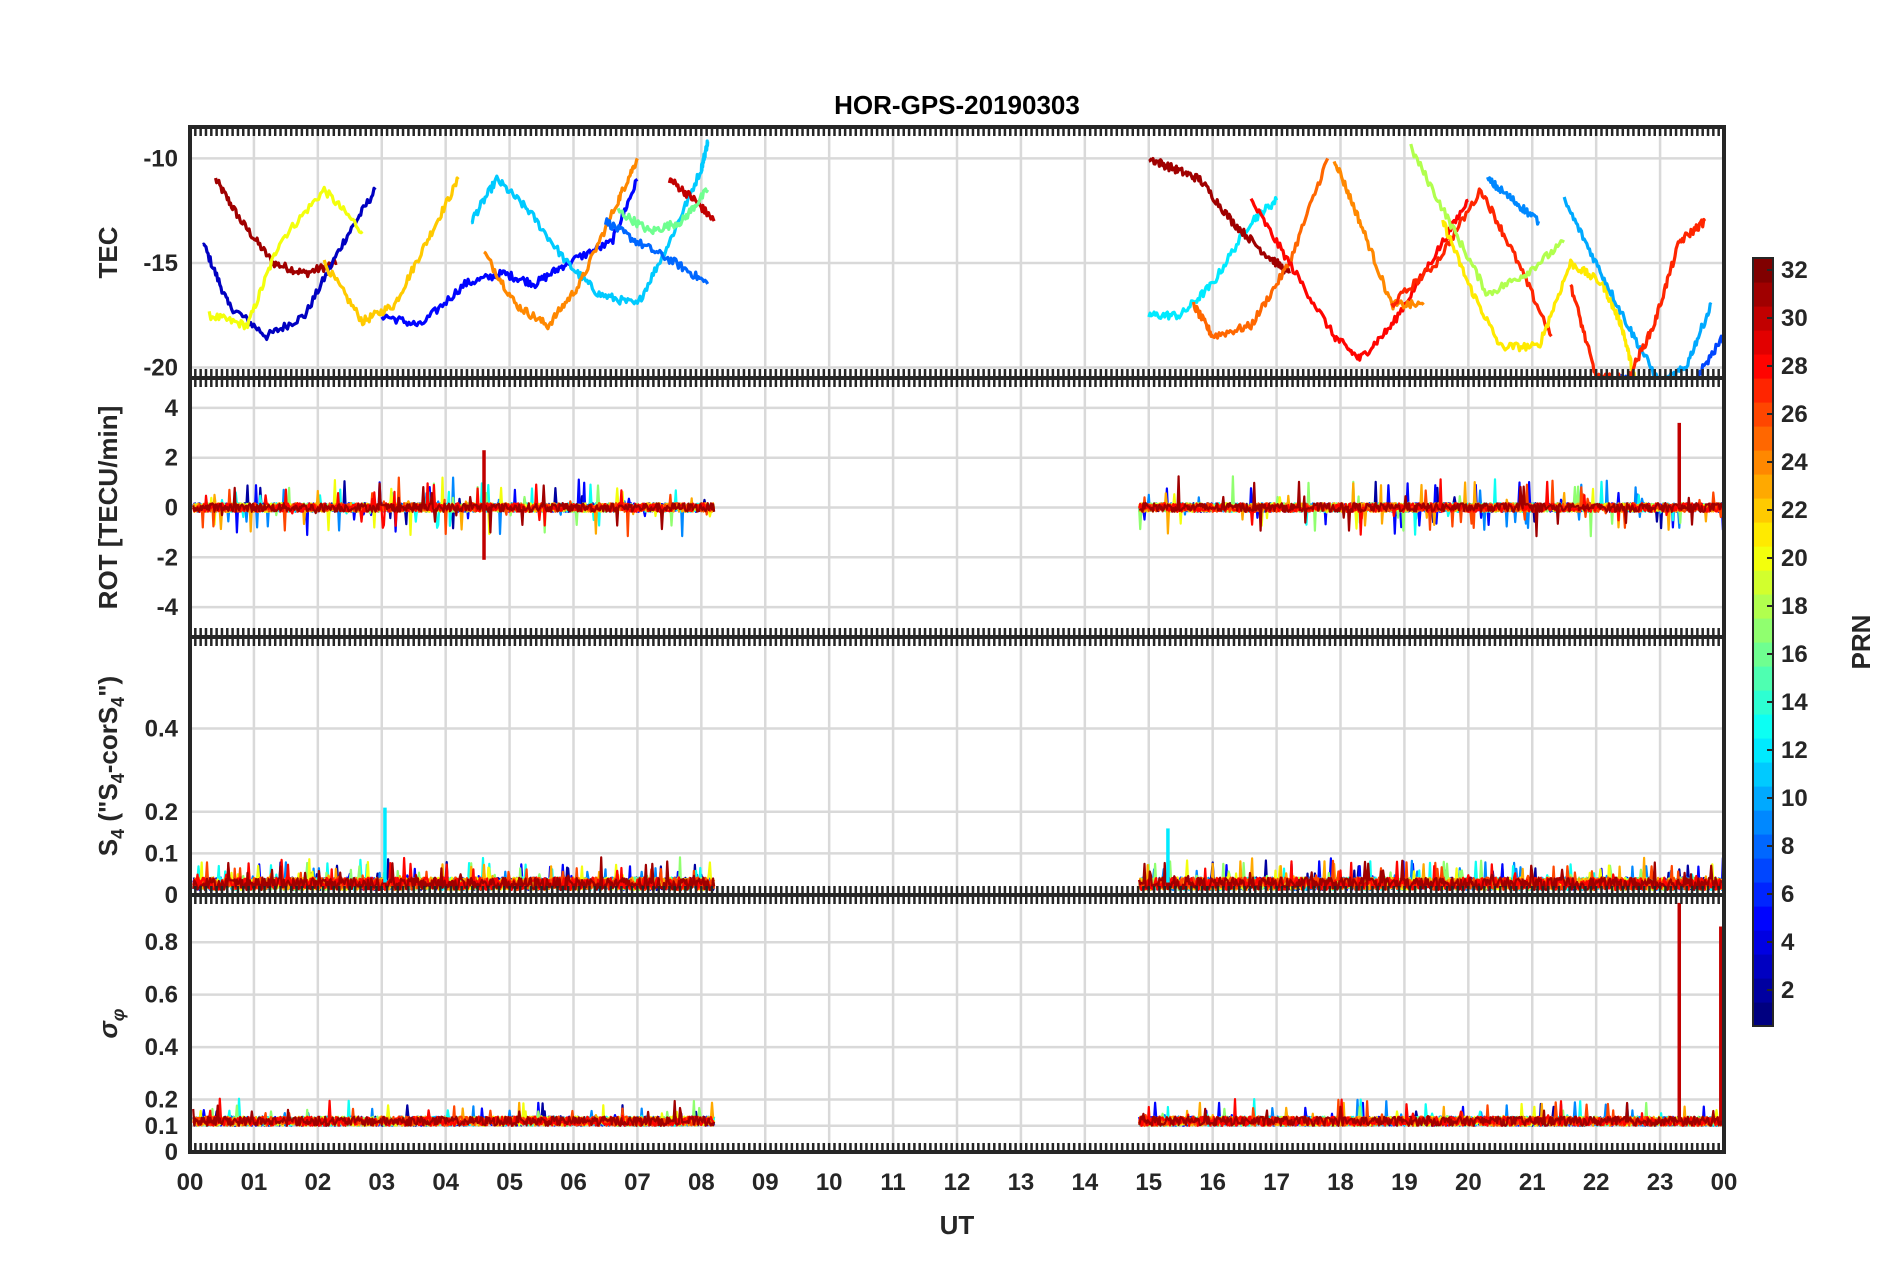  What do you see at coordinates (765, 1182) in the screenshot?
I see `x-tick-label: 09` at bounding box center [765, 1182].